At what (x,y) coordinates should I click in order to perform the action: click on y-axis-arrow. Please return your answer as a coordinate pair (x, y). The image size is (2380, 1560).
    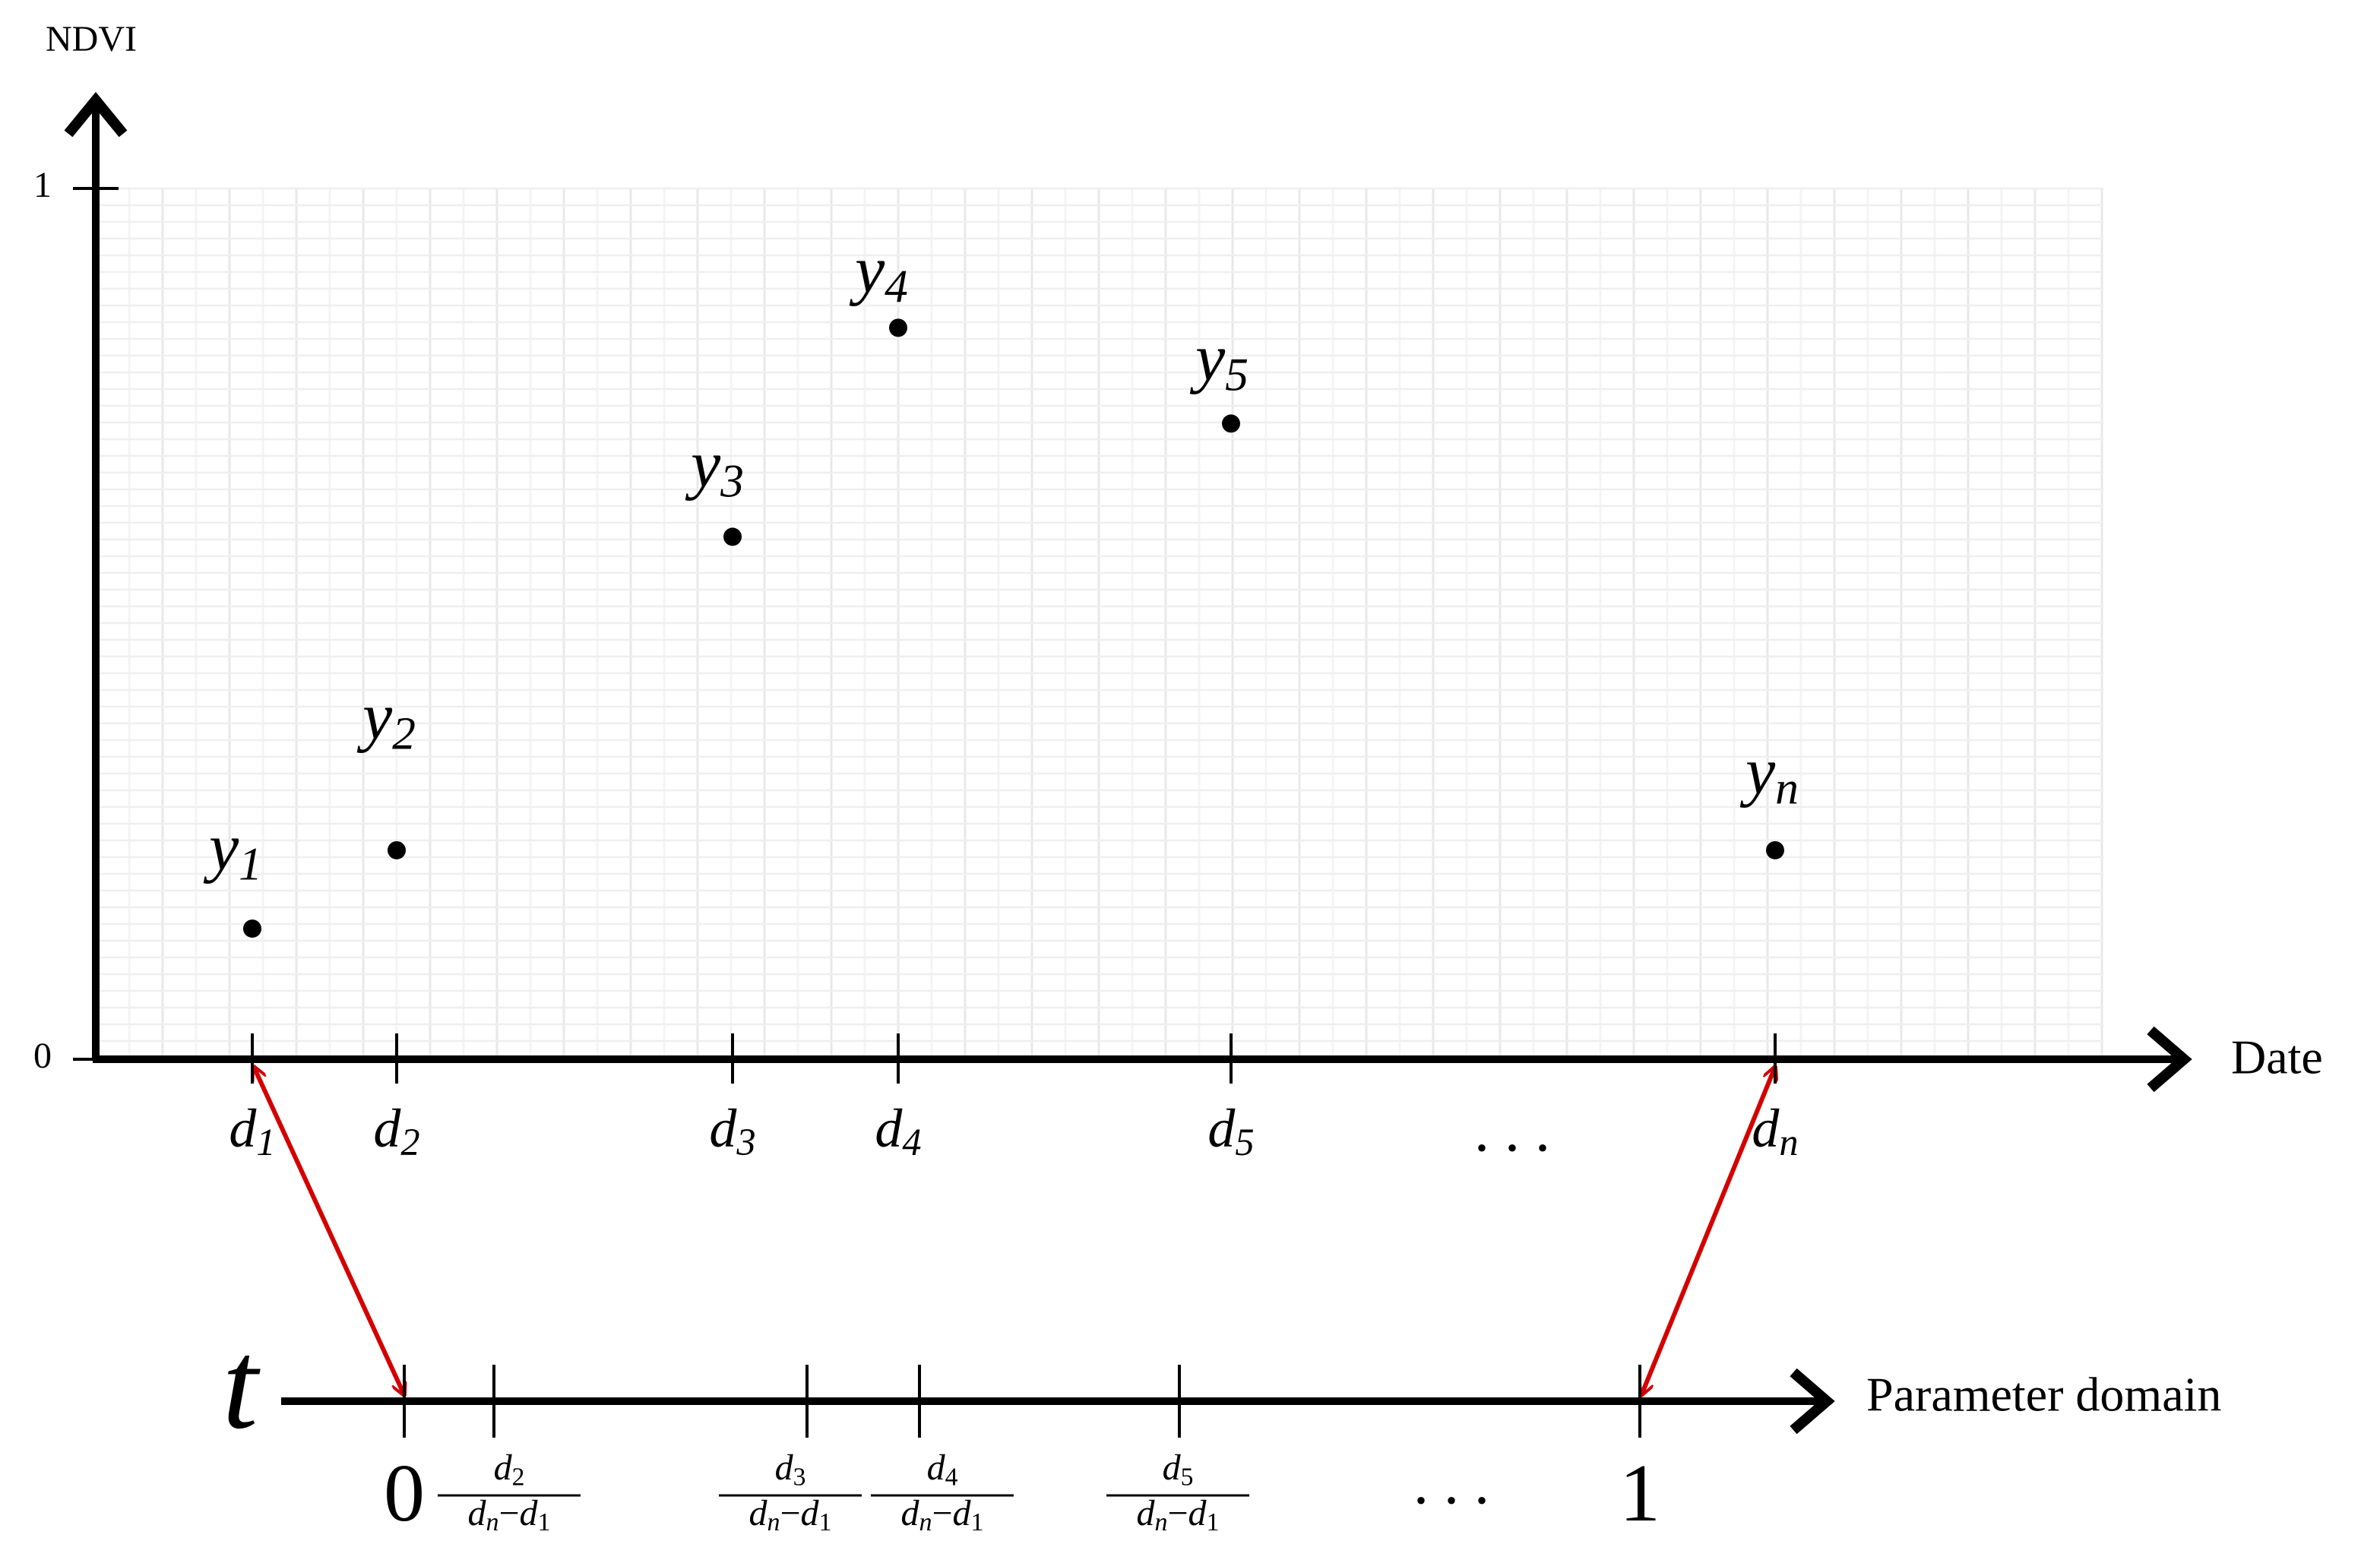
    Looking at the image, I should click on (96, 114).